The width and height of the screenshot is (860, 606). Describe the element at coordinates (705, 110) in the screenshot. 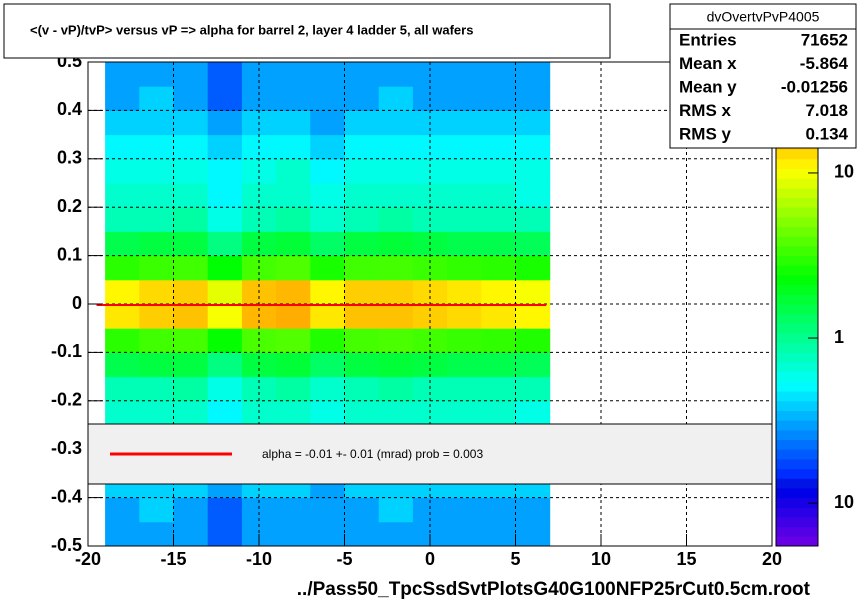

I see `stats-label: RMS x` at that location.